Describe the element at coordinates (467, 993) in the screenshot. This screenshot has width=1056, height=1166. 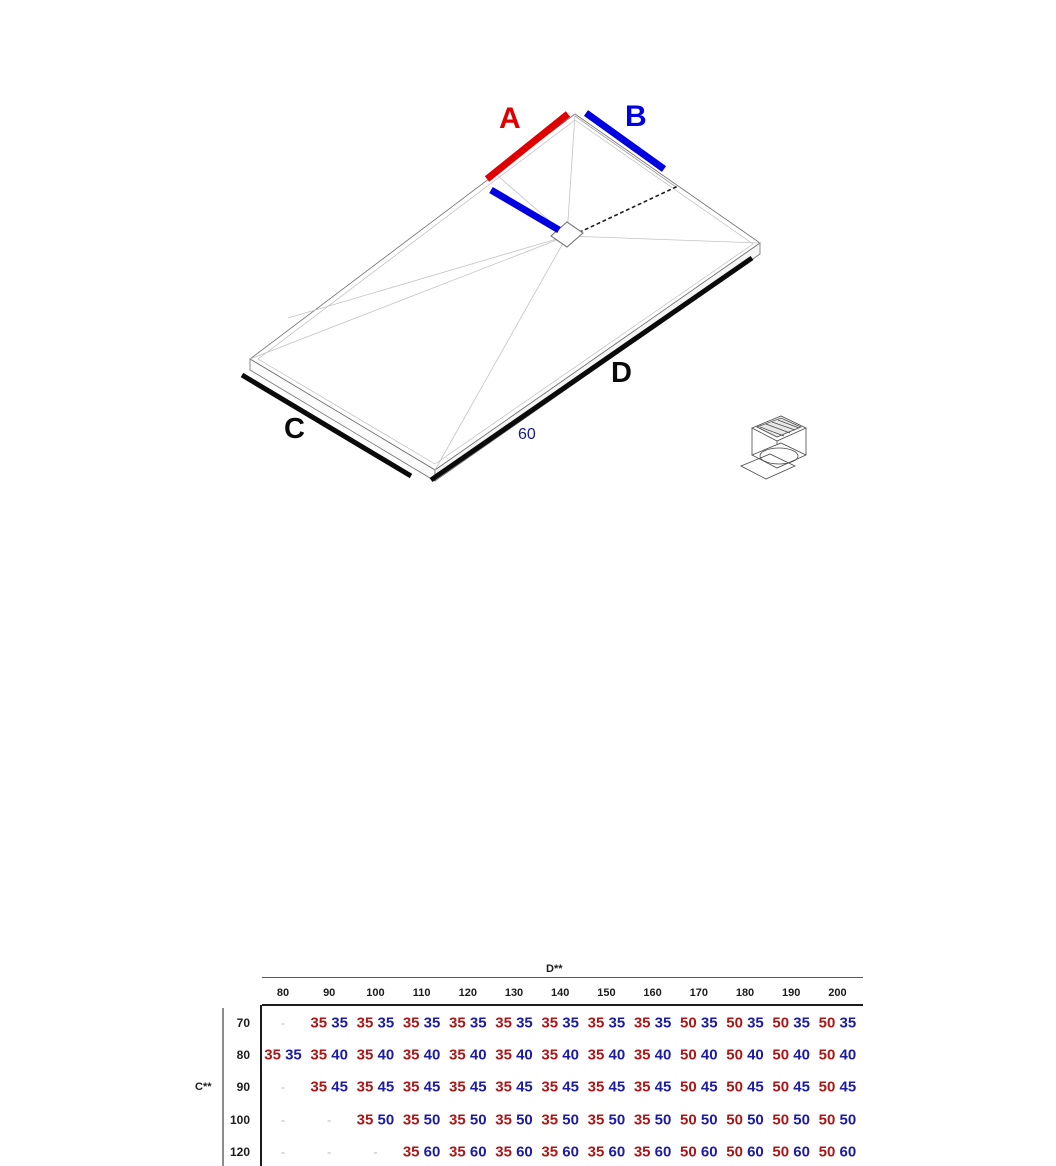
I see `table-column-header: 120` at that location.